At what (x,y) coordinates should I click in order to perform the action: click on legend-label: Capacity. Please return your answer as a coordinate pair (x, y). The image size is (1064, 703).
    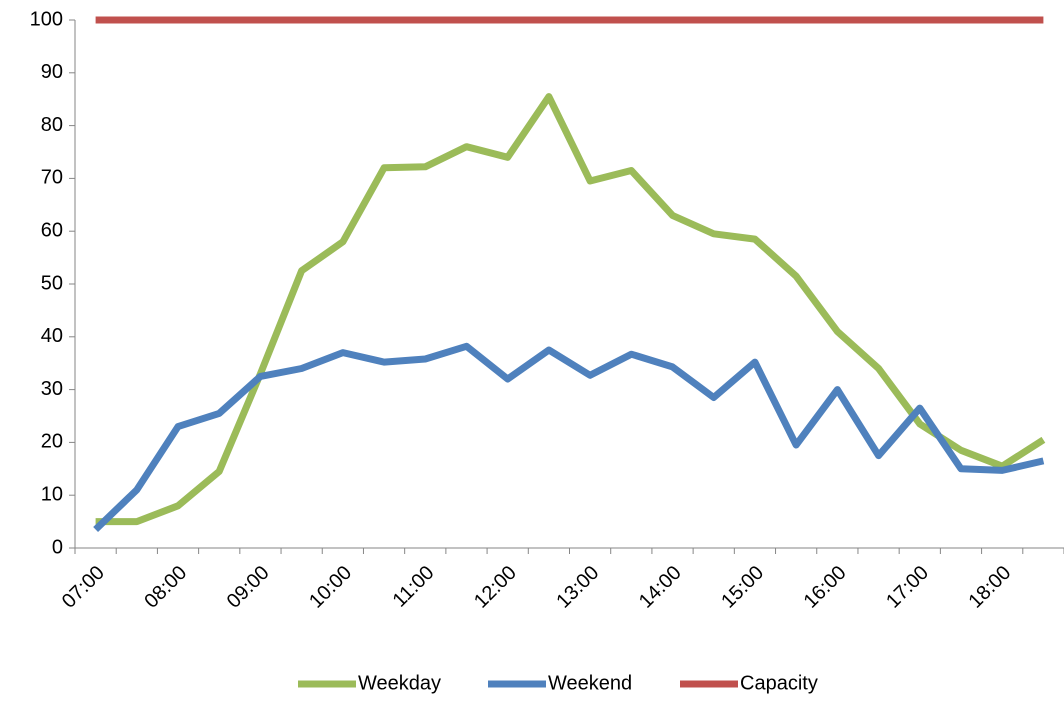
    Looking at the image, I should click on (779, 683).